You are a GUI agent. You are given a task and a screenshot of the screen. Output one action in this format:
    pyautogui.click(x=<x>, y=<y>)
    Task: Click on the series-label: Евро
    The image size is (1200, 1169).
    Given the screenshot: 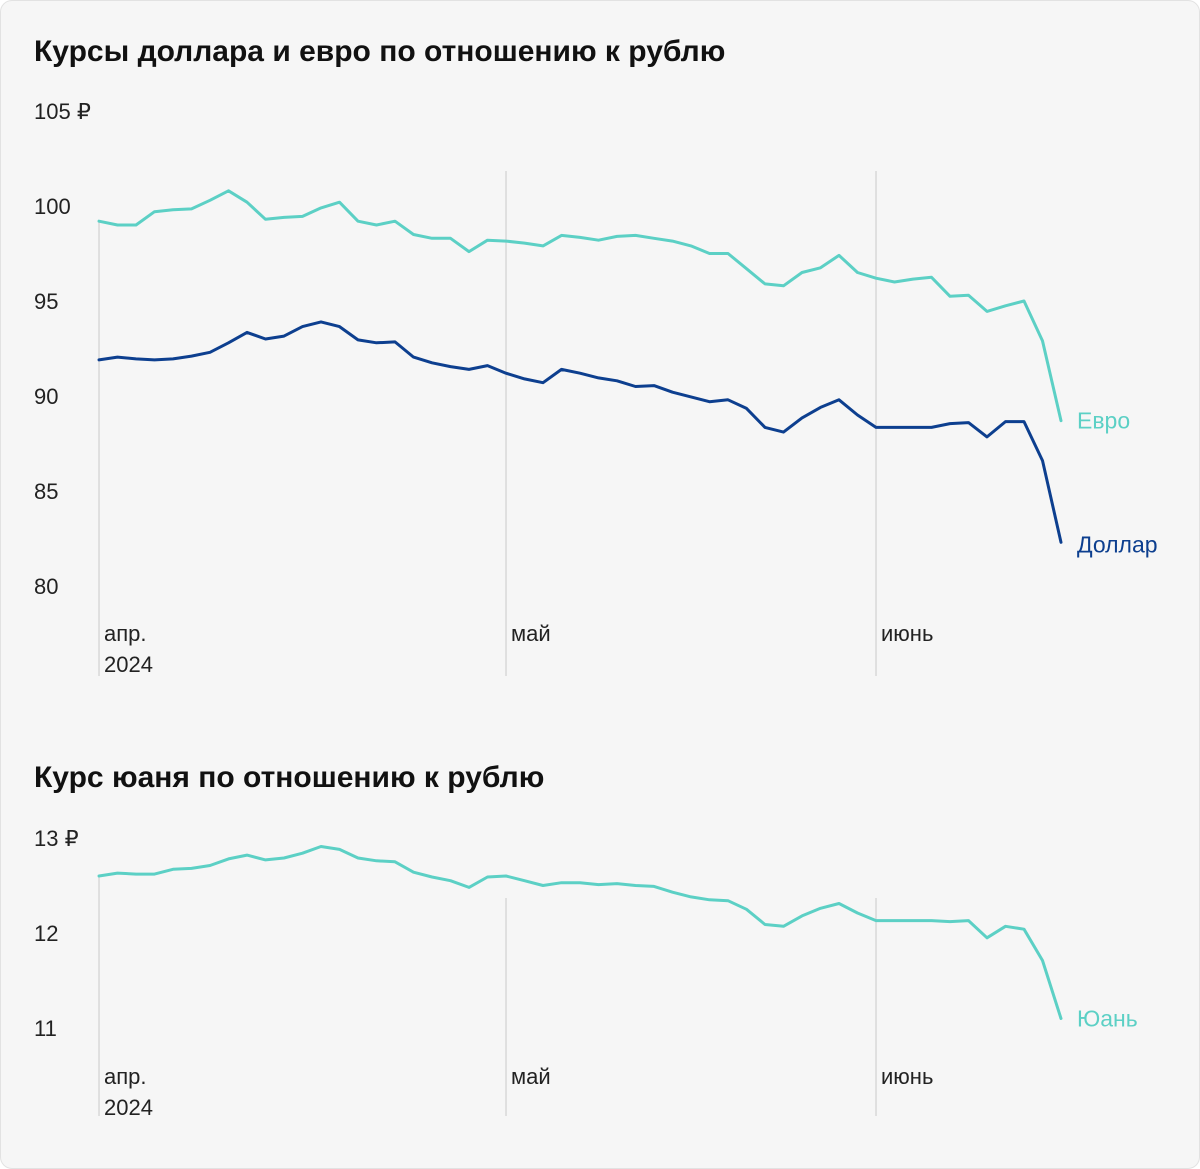 What is the action you would take?
    pyautogui.click(x=1103, y=421)
    